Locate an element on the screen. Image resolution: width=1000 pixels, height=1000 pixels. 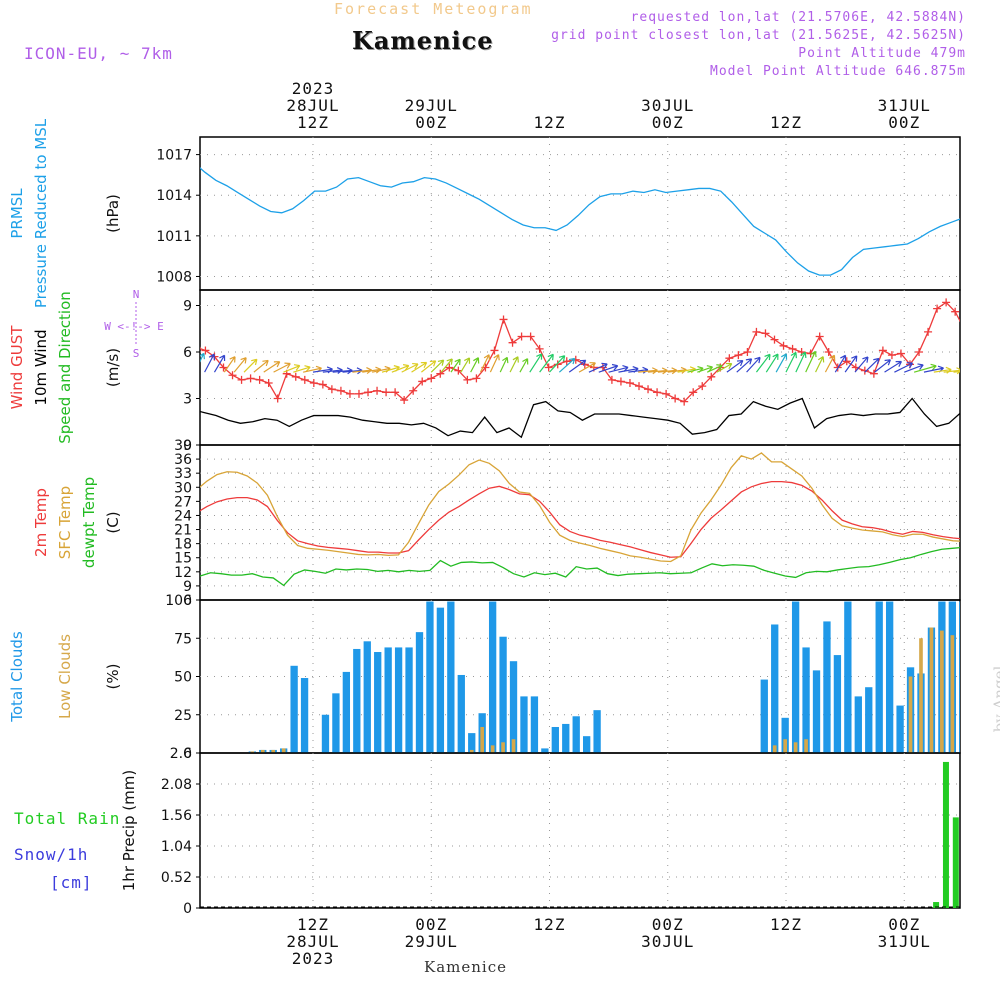
compass-west-east: W <-!-> E is located at coordinates (134, 326).